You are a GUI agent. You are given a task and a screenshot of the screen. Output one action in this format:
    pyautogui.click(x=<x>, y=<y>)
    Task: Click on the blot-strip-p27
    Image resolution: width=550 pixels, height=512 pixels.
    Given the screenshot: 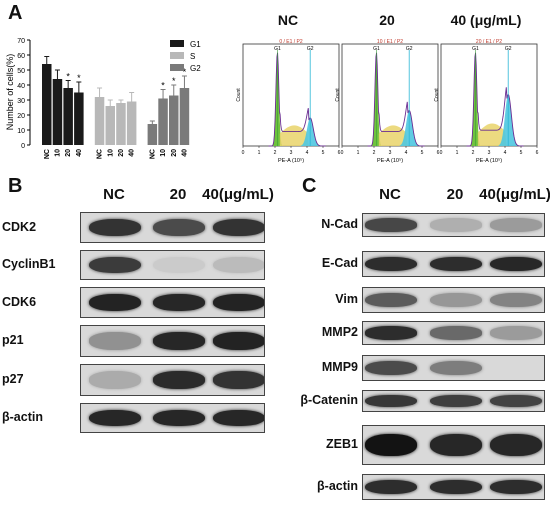 What is the action you would take?
    pyautogui.click(x=172, y=380)
    